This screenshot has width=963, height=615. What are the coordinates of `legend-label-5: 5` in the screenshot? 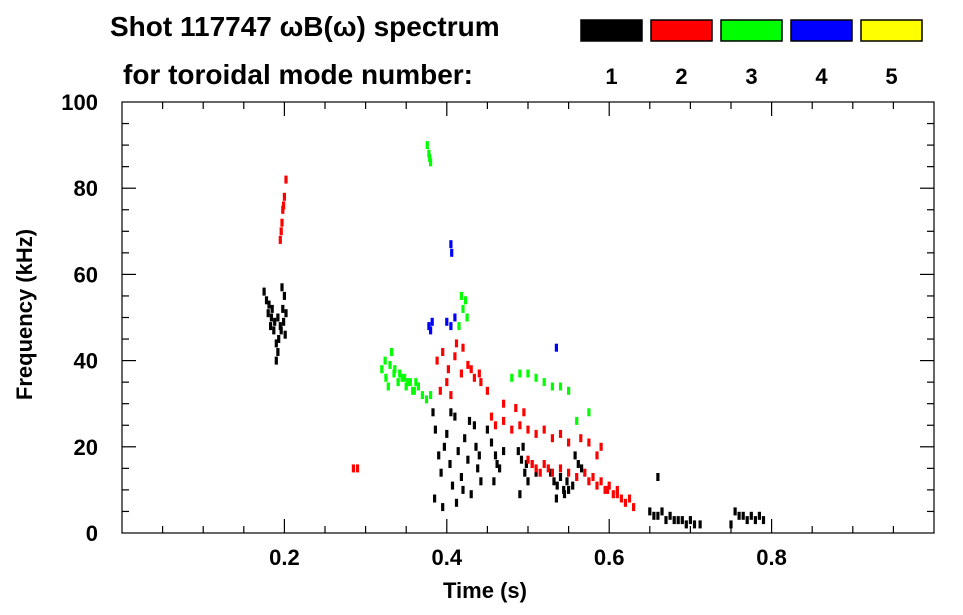 It's located at (891, 76).